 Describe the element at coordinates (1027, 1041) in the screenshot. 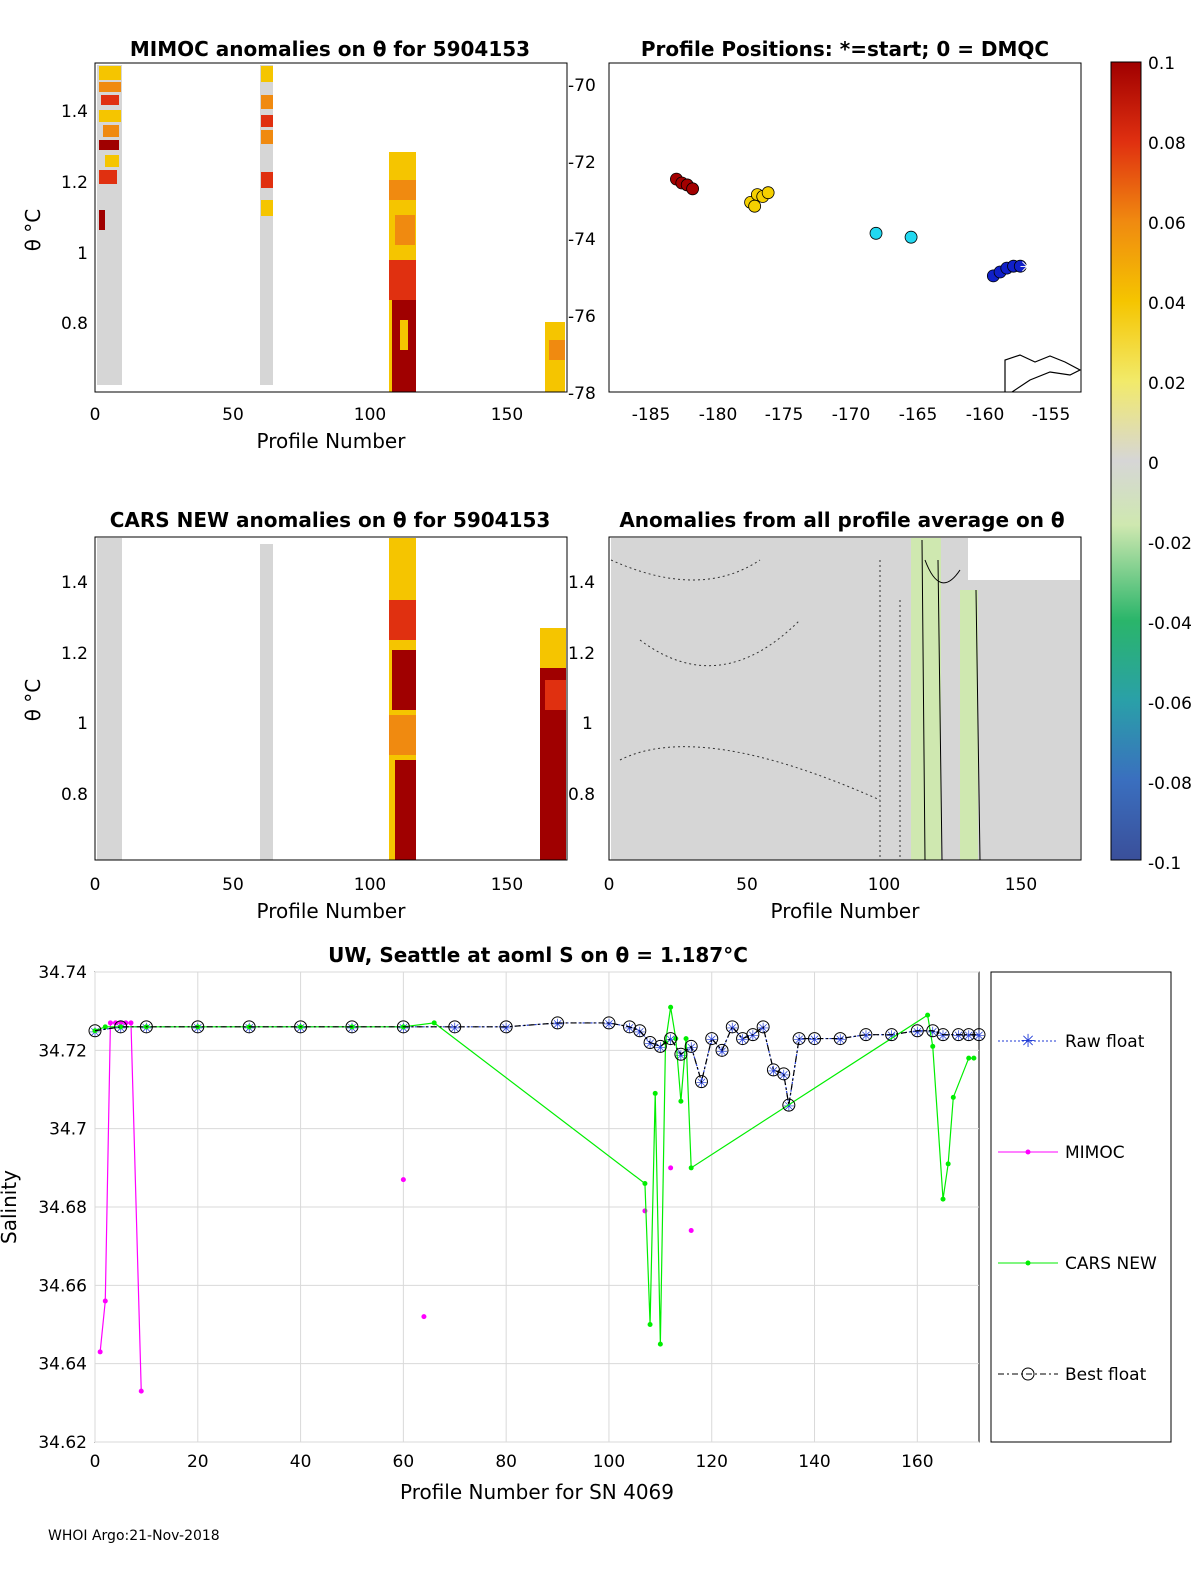

I see `legend-raw-marker: ✳` at that location.